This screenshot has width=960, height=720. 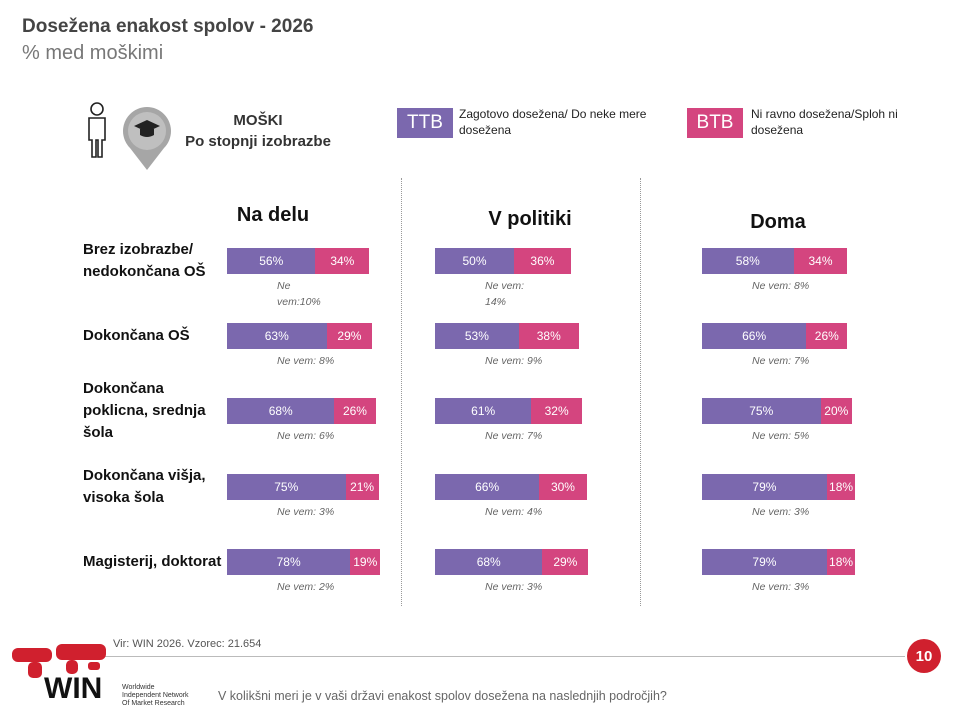 I want to click on value-label: 56%, so click(x=271, y=261).